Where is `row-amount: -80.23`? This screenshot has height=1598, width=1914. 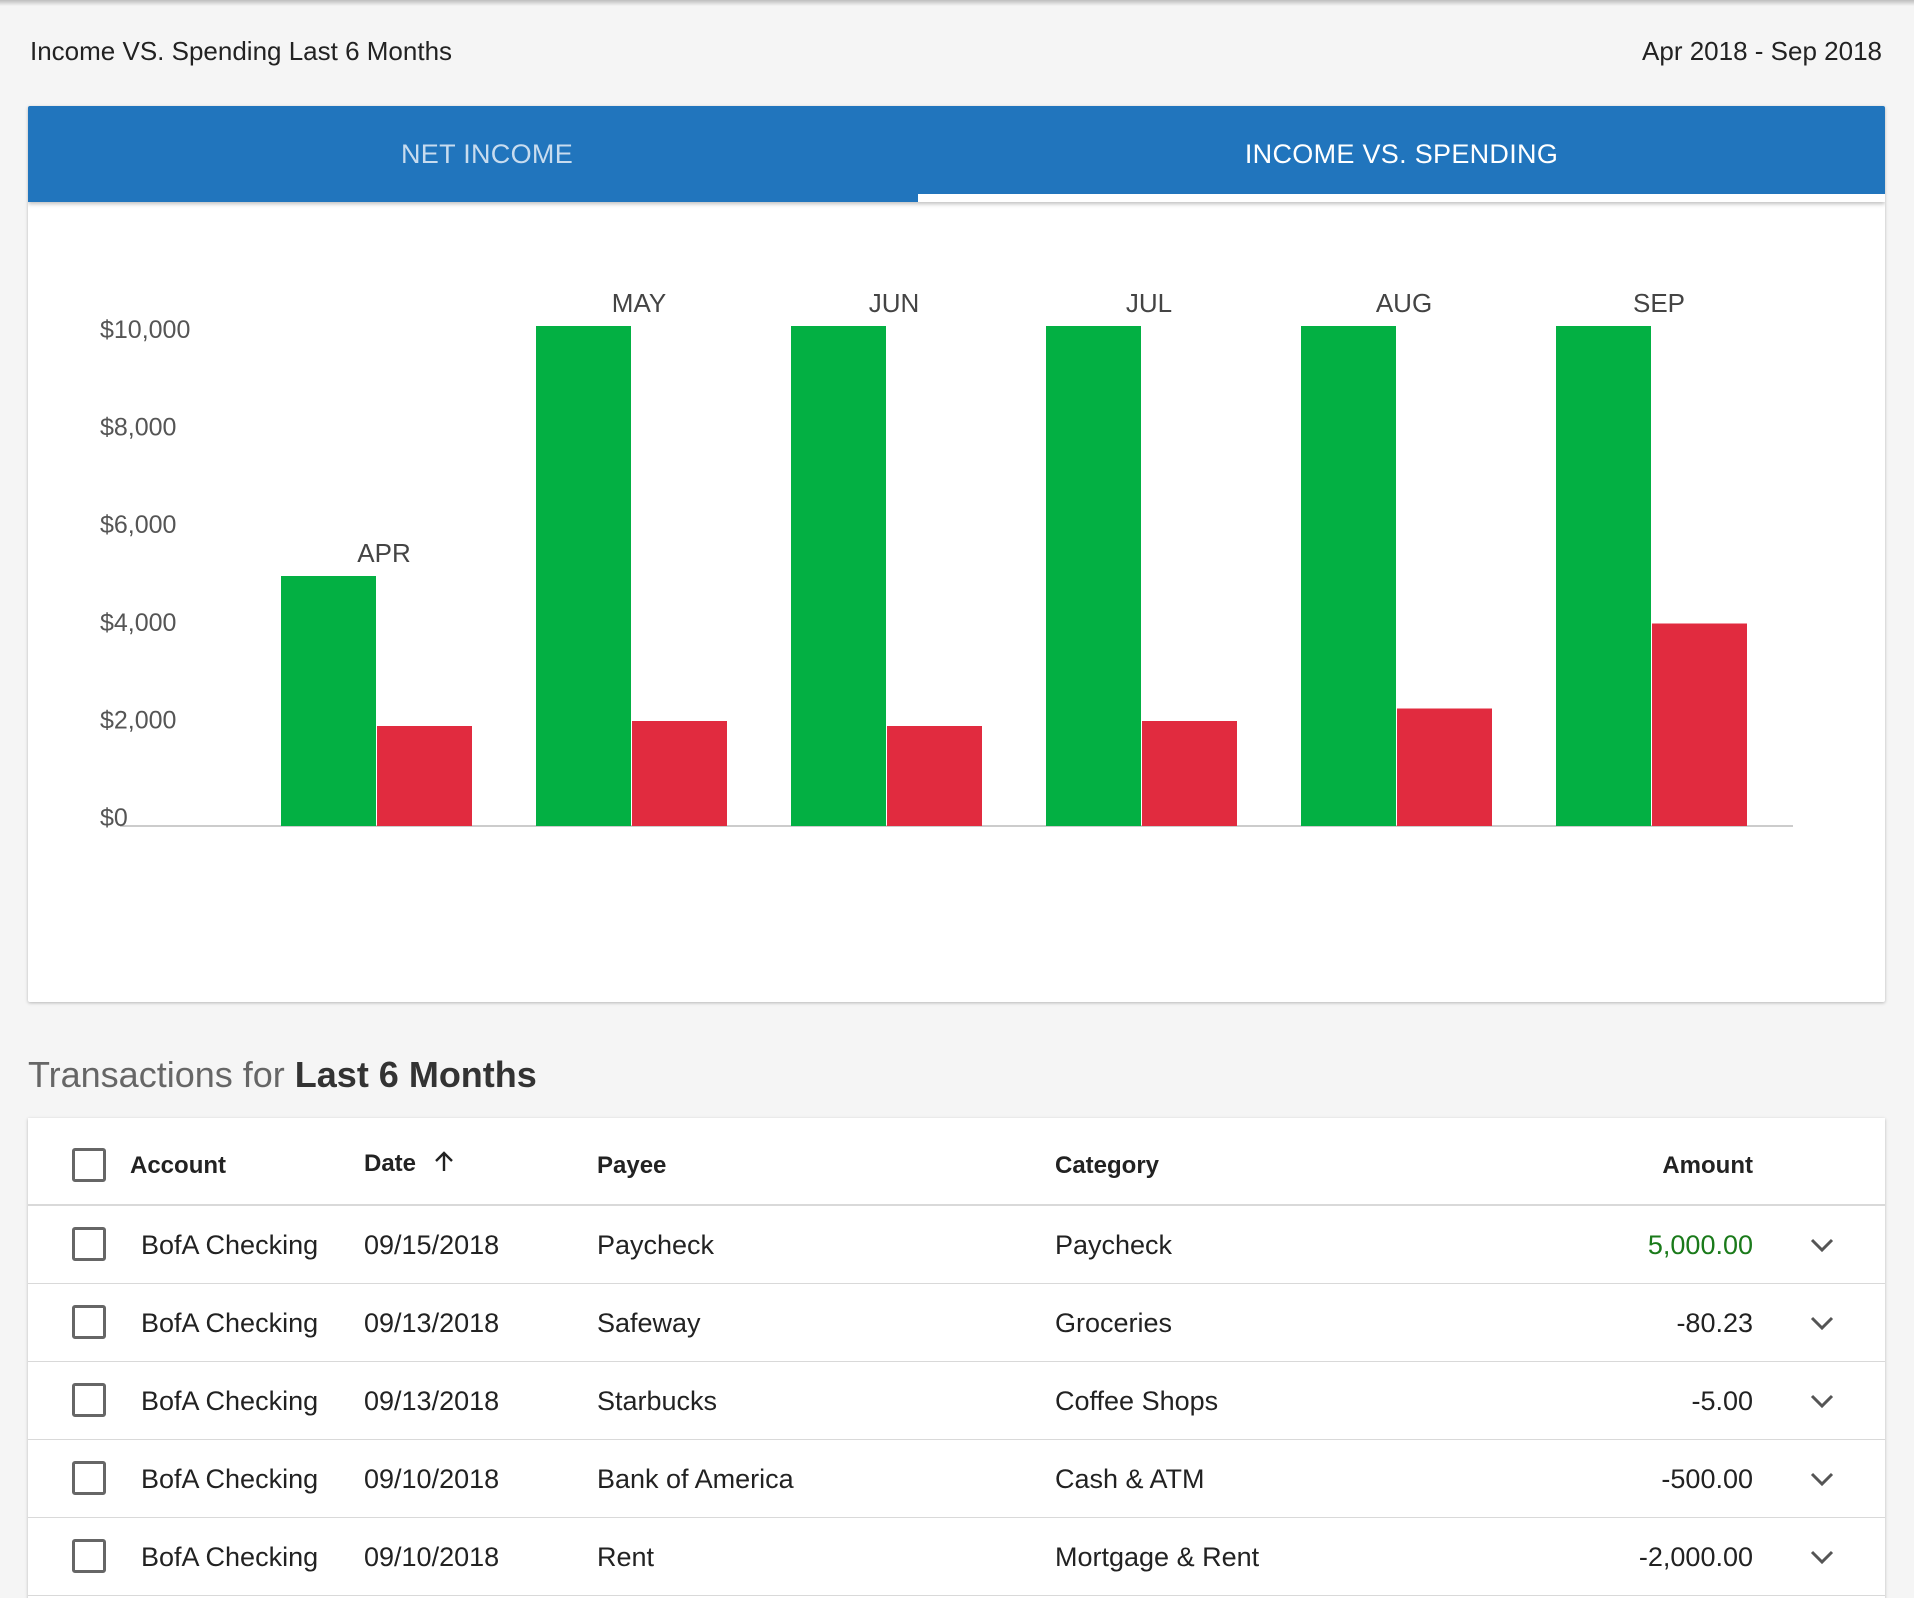 row-amount: -80.23 is located at coordinates (1714, 1323).